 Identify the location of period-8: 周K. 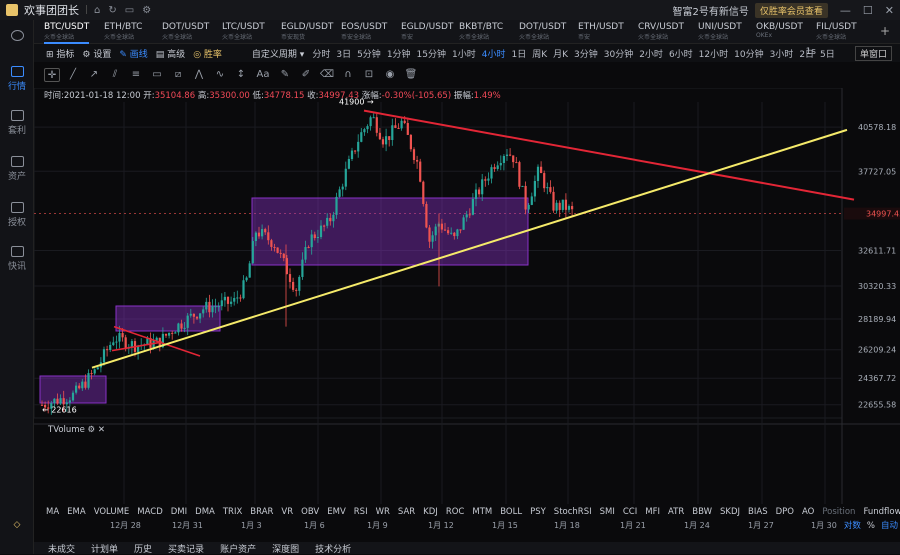
(540, 54).